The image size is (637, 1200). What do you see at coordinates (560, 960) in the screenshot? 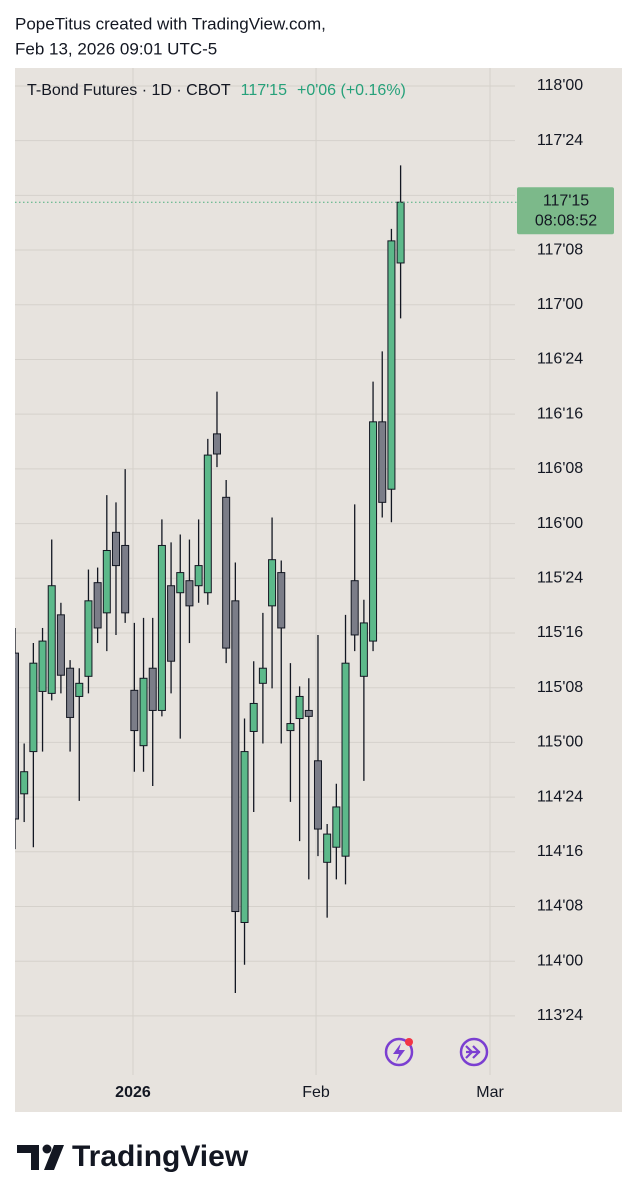
I see `y-tick-label: 114'00` at bounding box center [560, 960].